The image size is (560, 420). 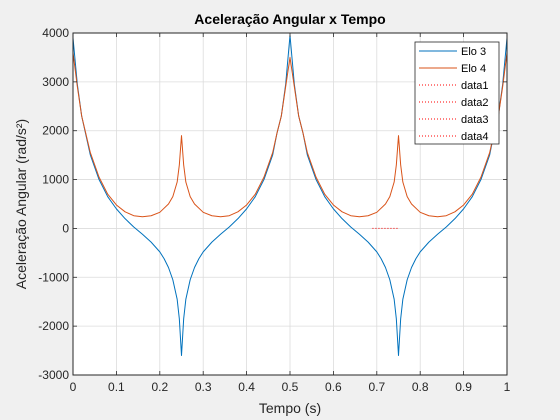 What do you see at coordinates (55, 180) in the screenshot?
I see `y-tick-label: 1000` at bounding box center [55, 180].